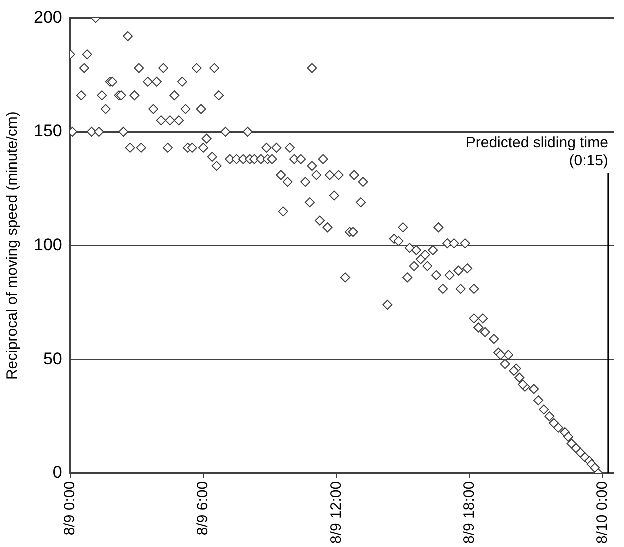 This screenshot has height=547, width=624. I want to click on x-tick-label: 8/9 0:00, so click(70, 508).